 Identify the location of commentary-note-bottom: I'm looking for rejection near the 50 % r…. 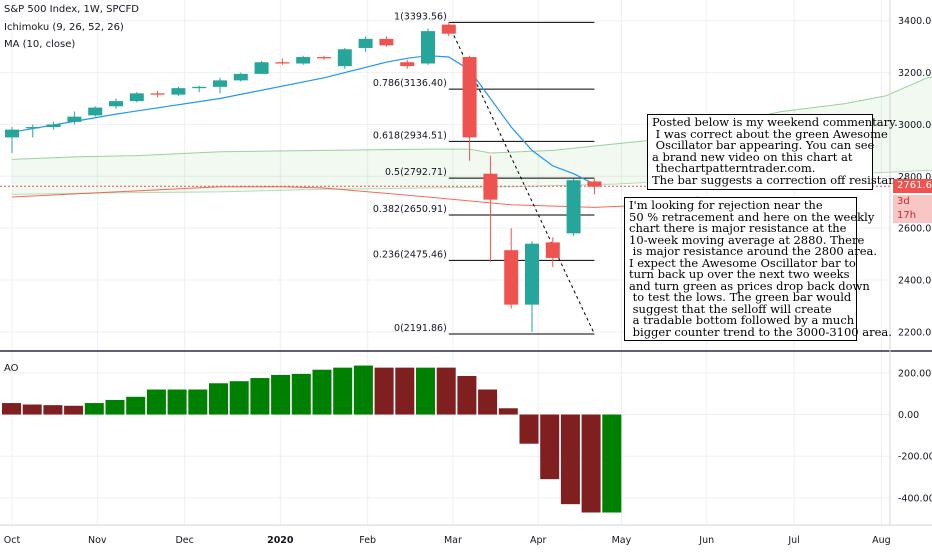
(758, 269).